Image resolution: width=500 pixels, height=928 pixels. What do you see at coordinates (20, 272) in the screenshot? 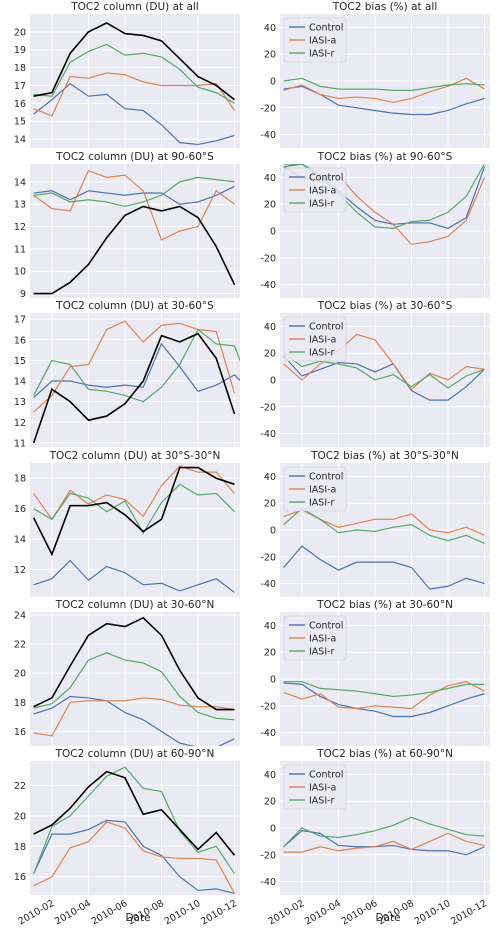
I see `y-tick-label: 10` at bounding box center [20, 272].